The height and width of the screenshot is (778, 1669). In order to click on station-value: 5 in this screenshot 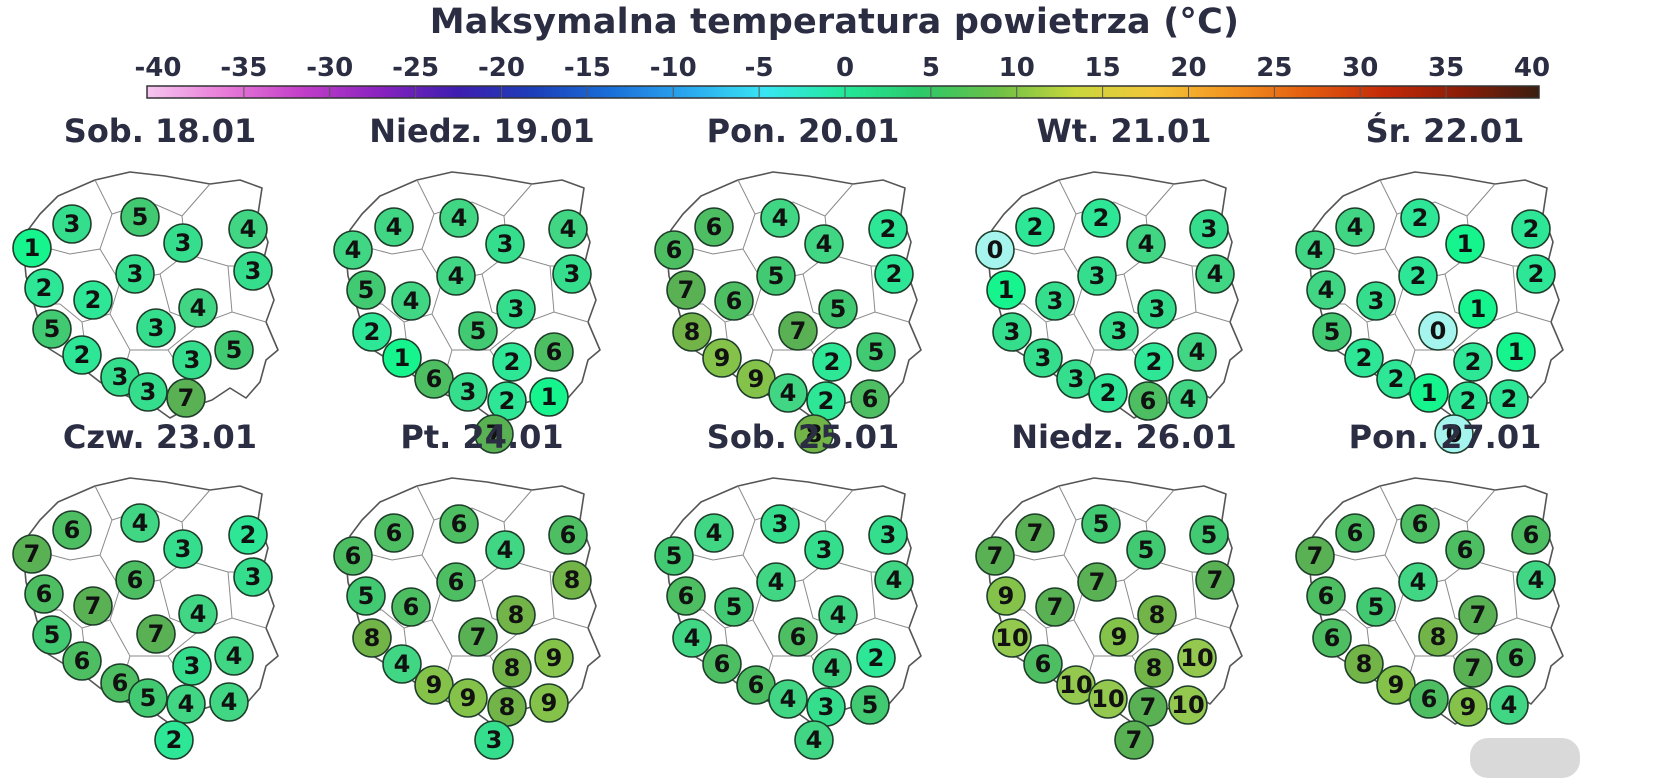, I will do `click(734, 607)`.